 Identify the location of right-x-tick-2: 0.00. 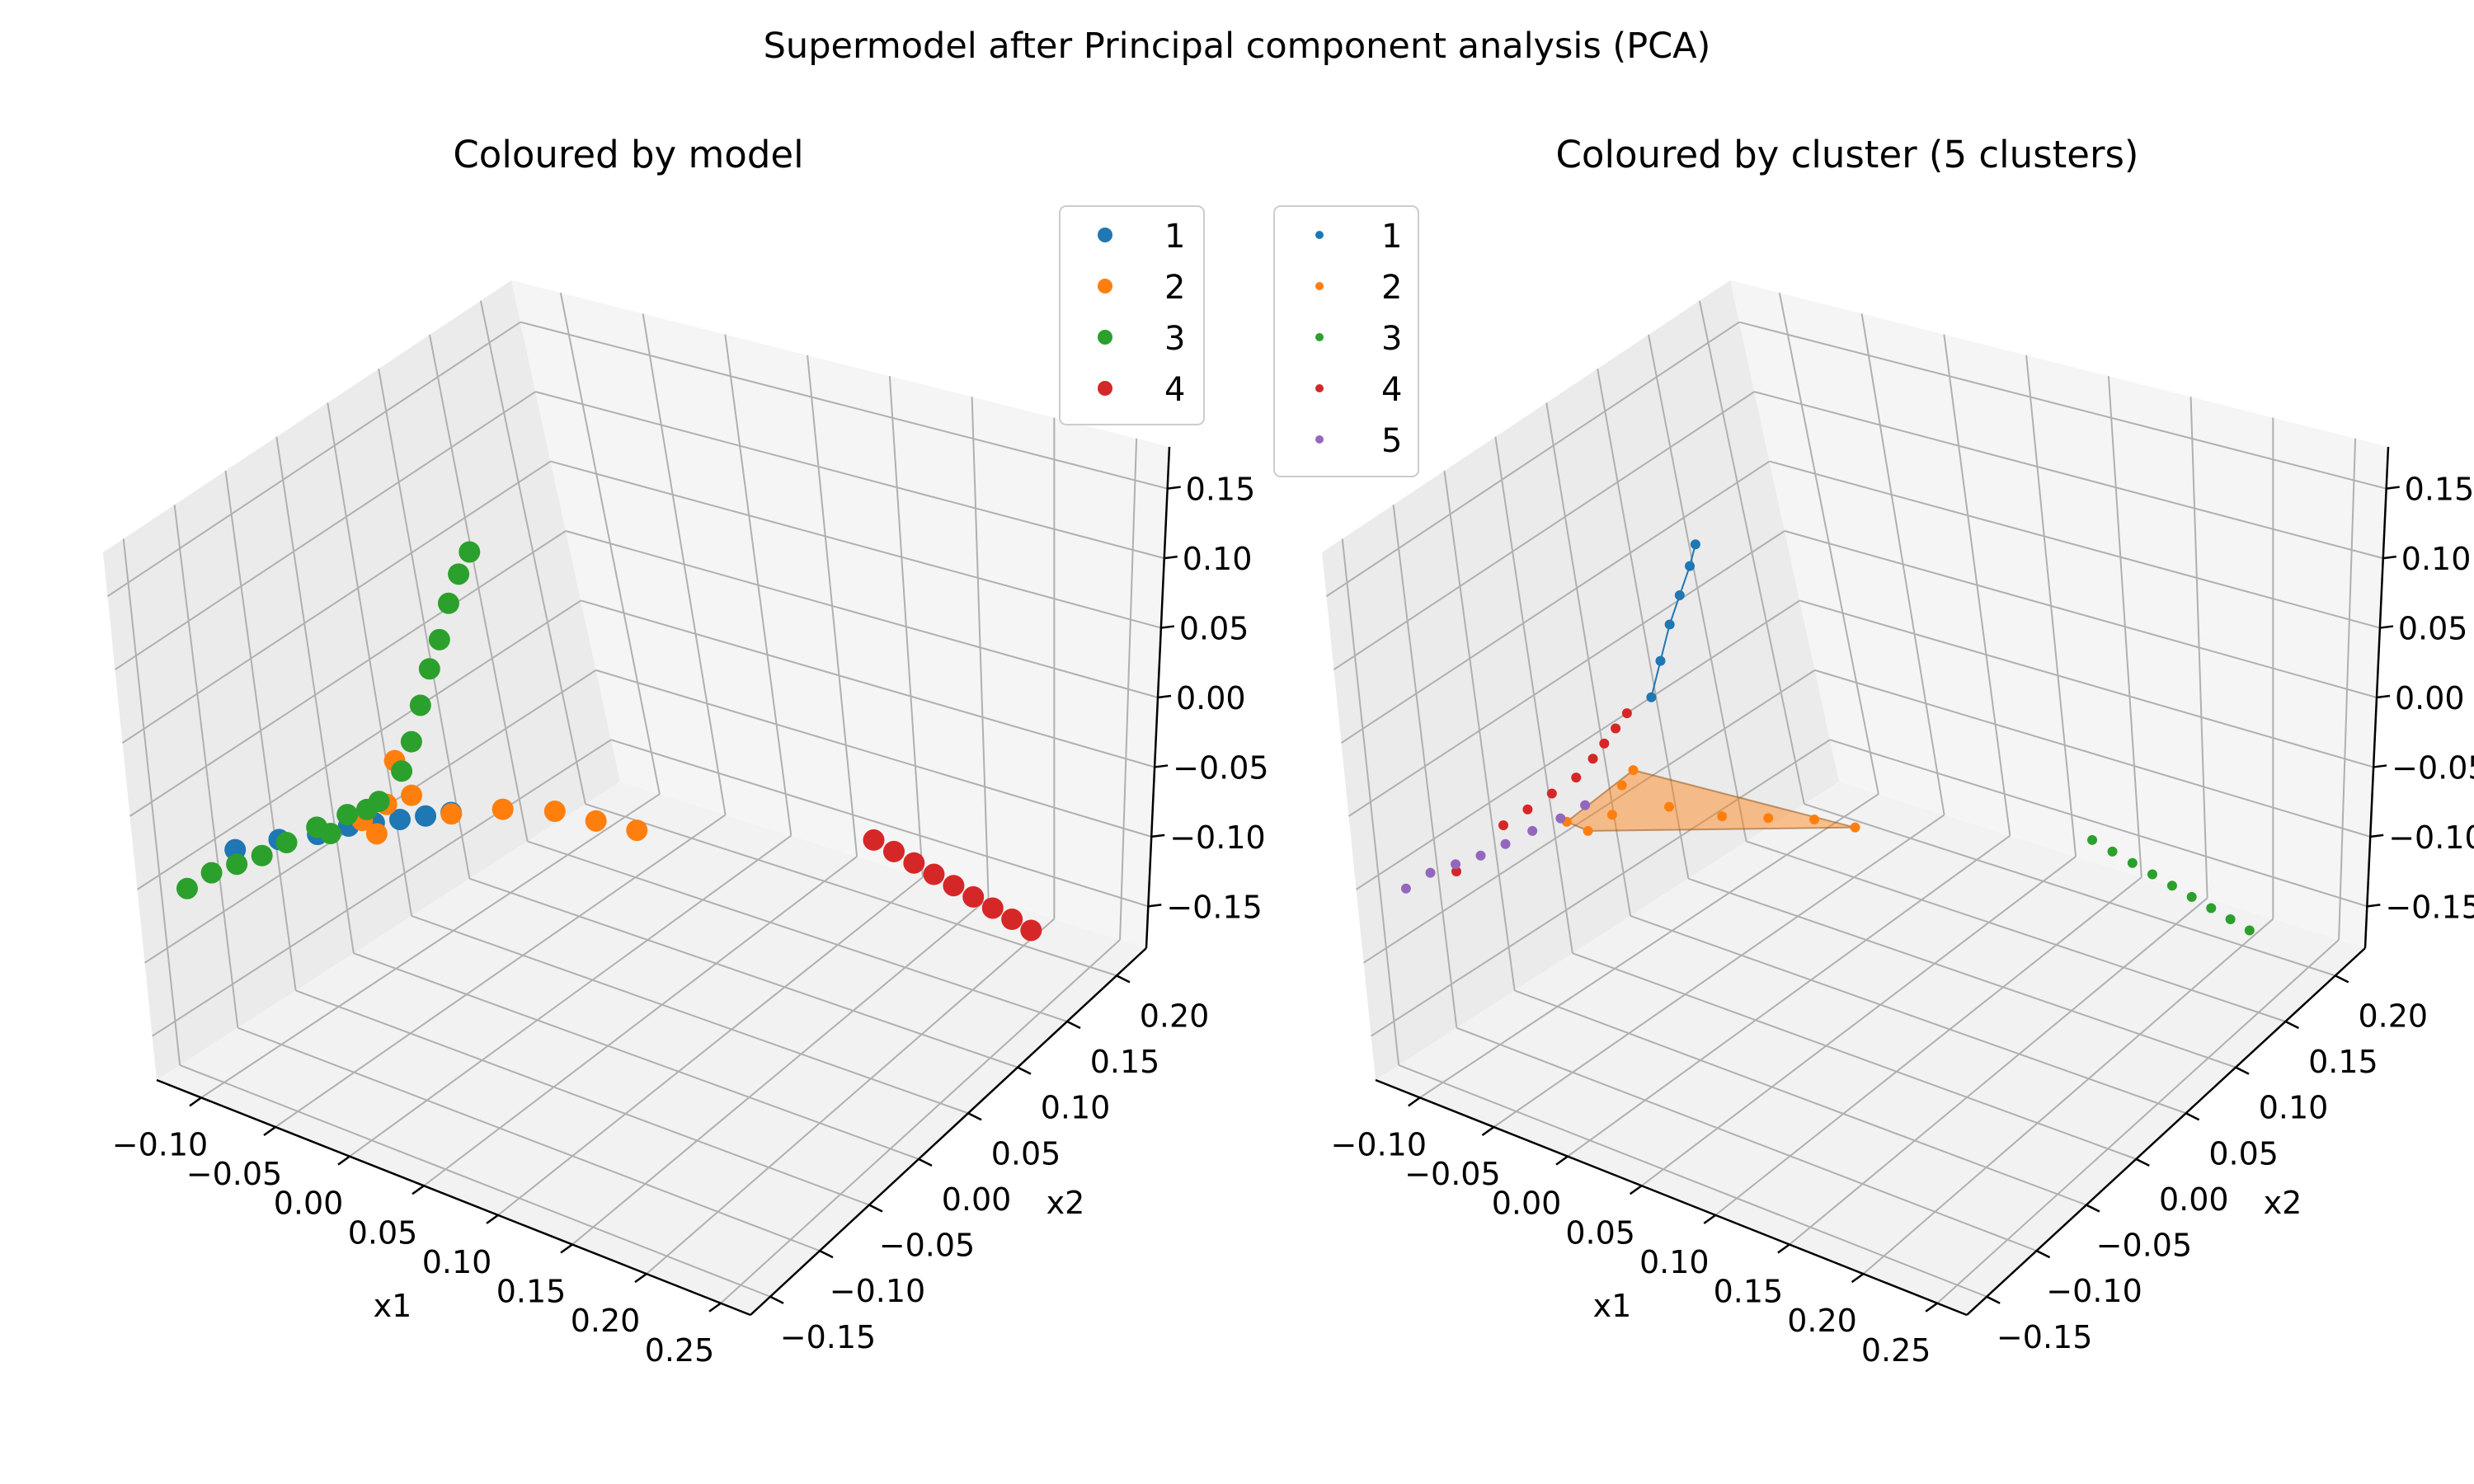
(1527, 1204).